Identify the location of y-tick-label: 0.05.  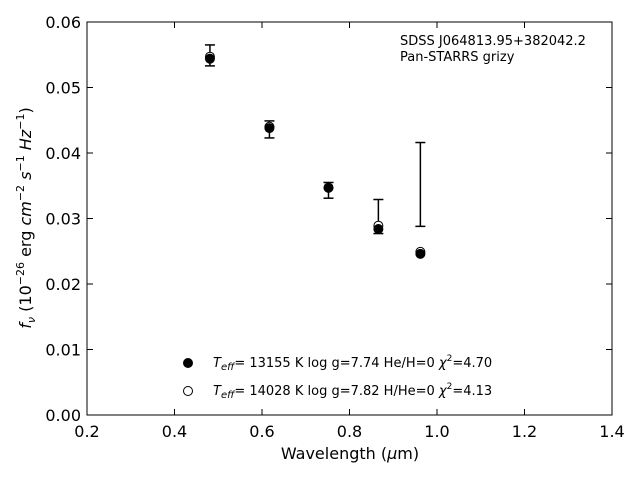
(63, 88).